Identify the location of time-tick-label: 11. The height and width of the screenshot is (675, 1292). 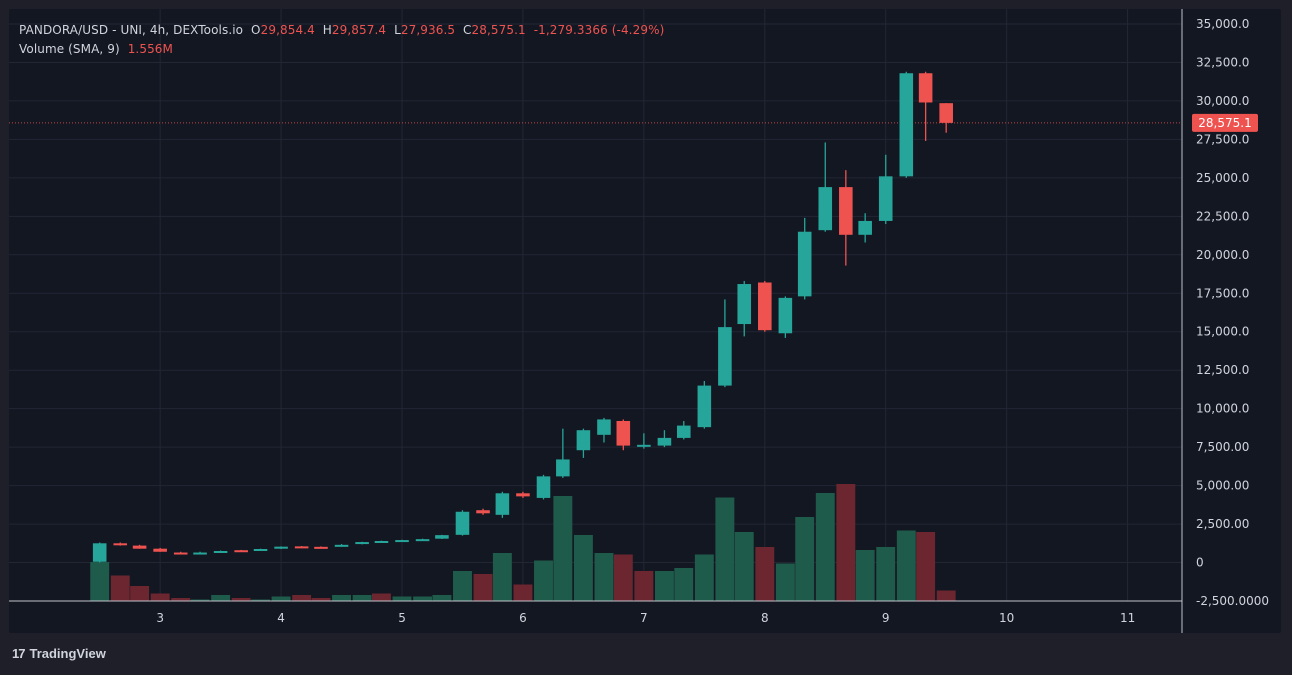
(1127, 618).